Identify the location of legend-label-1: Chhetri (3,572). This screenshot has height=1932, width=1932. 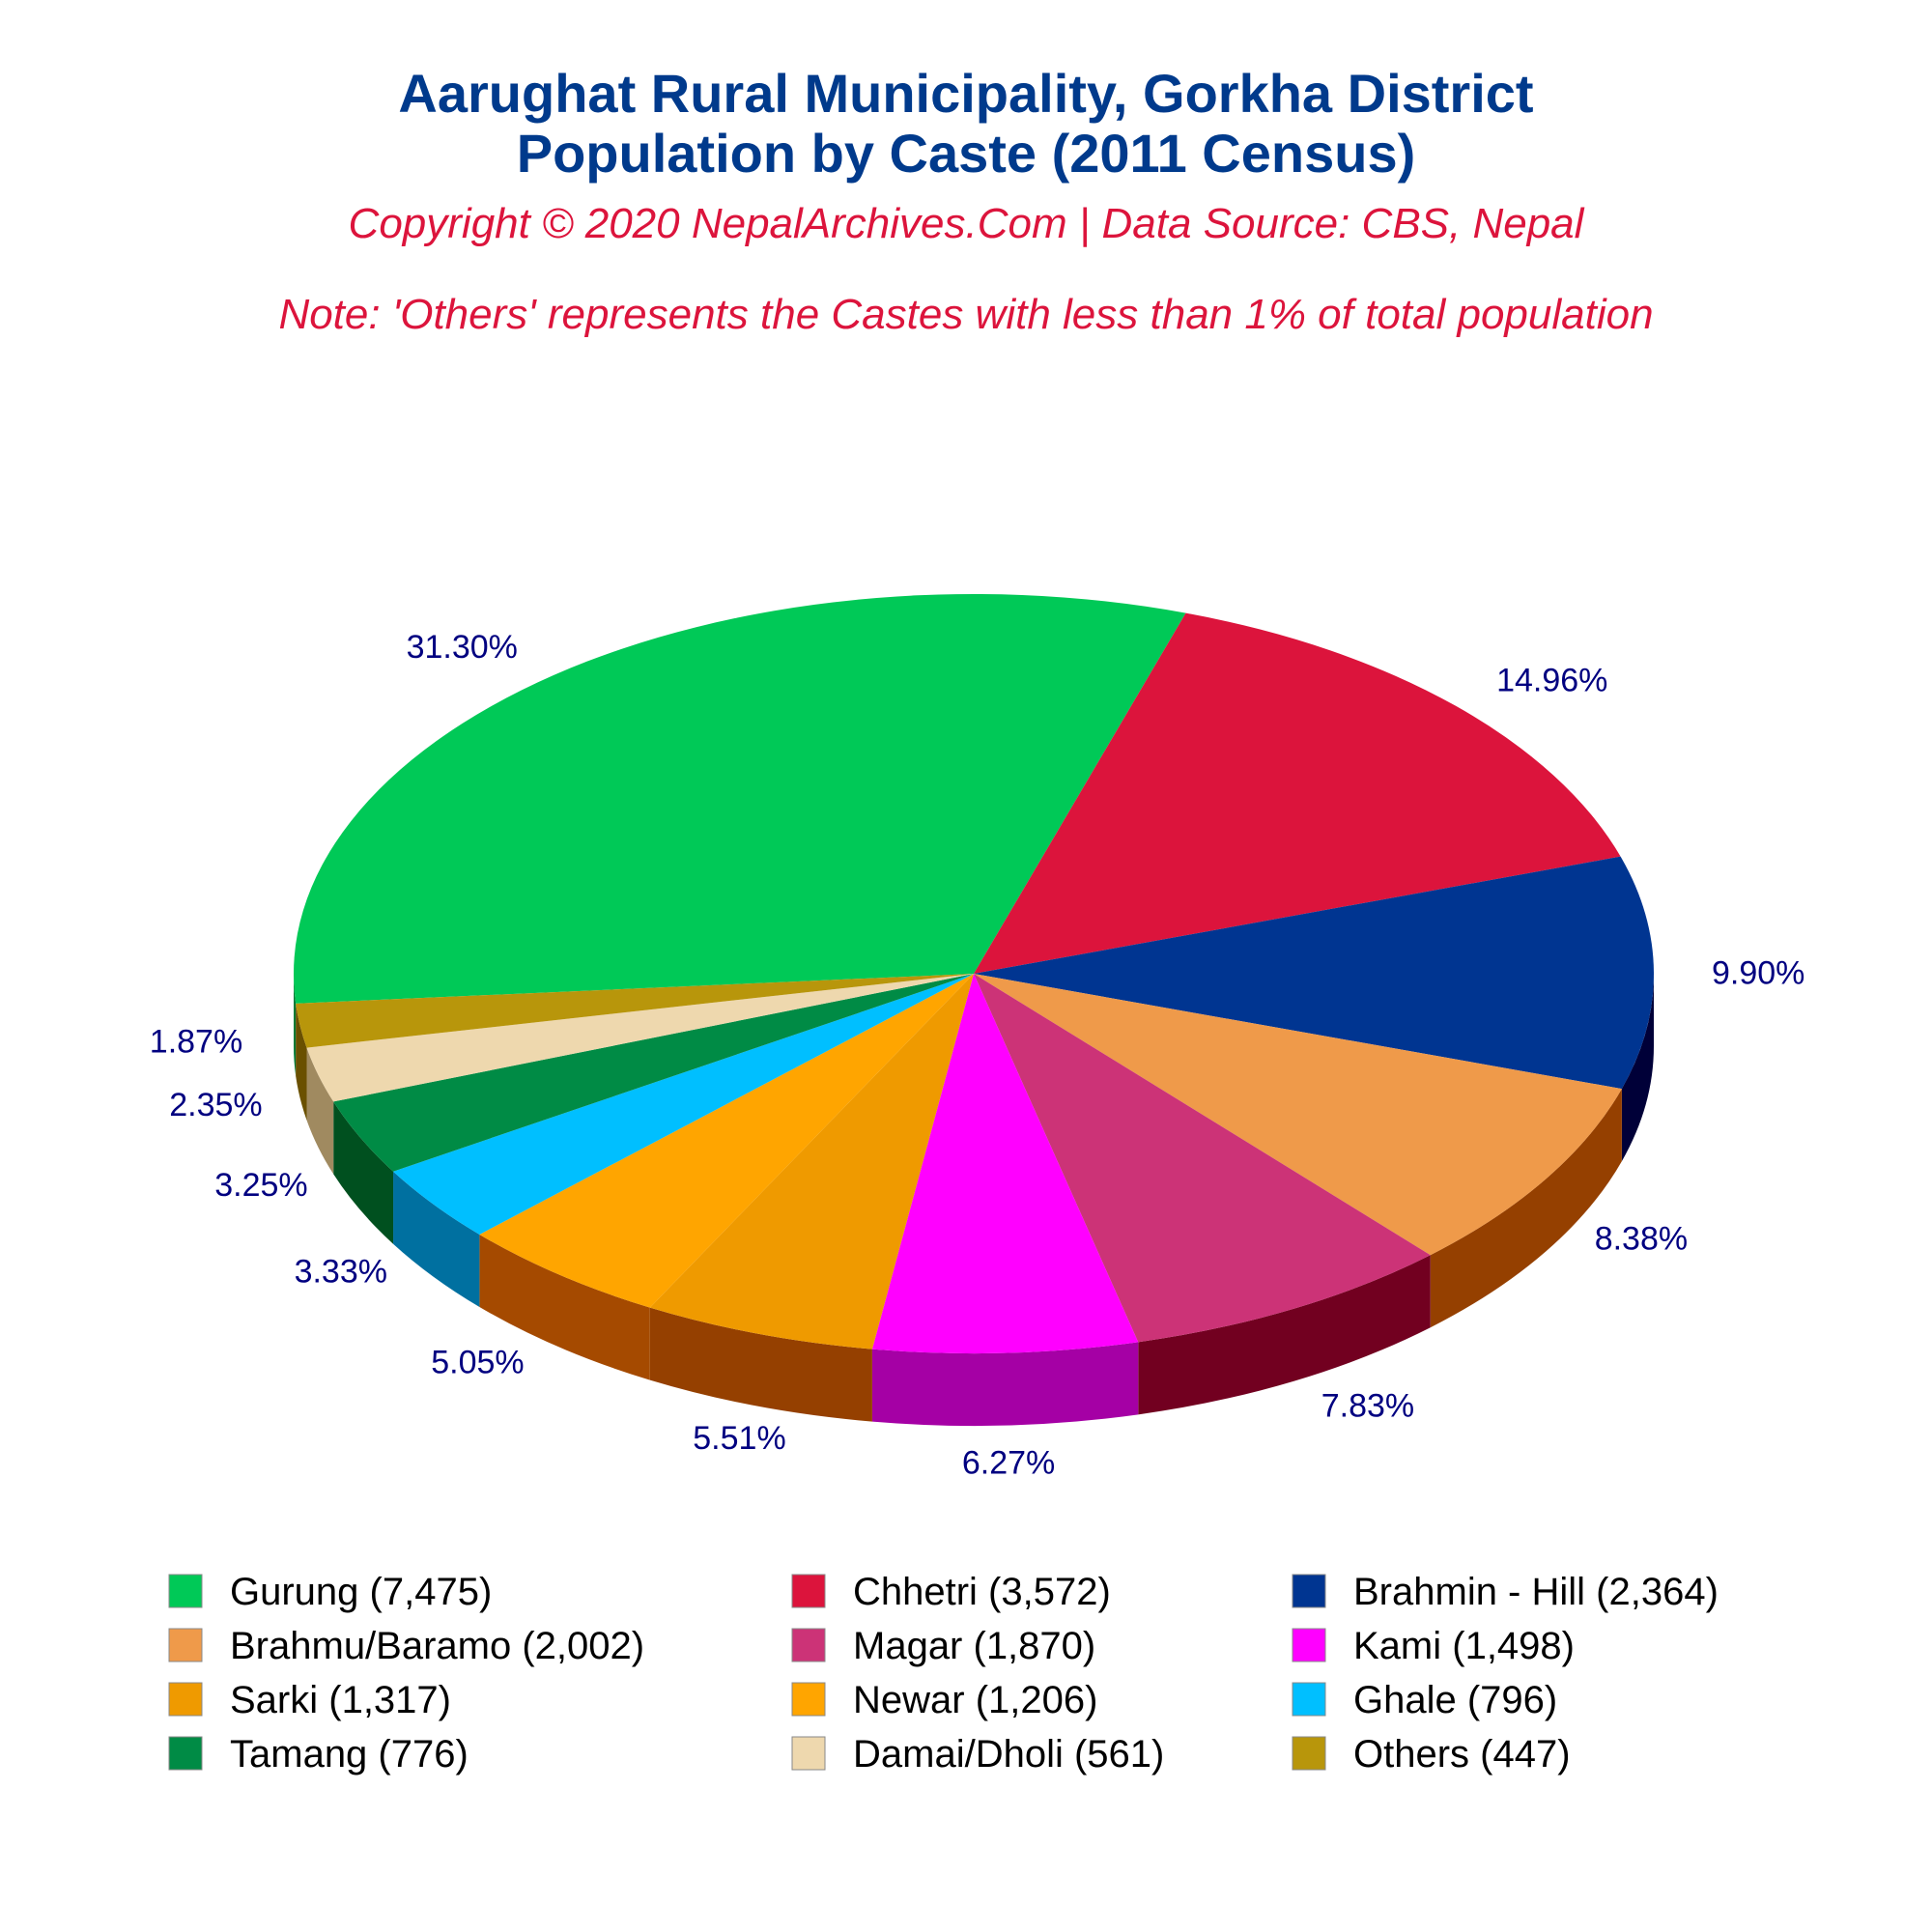
(982, 1592).